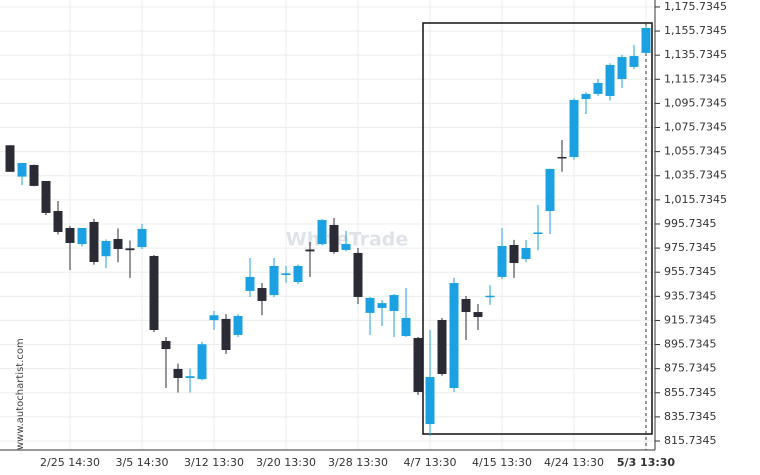 The image size is (760, 475). I want to click on y-tick-label: 895.7345, so click(690, 344).